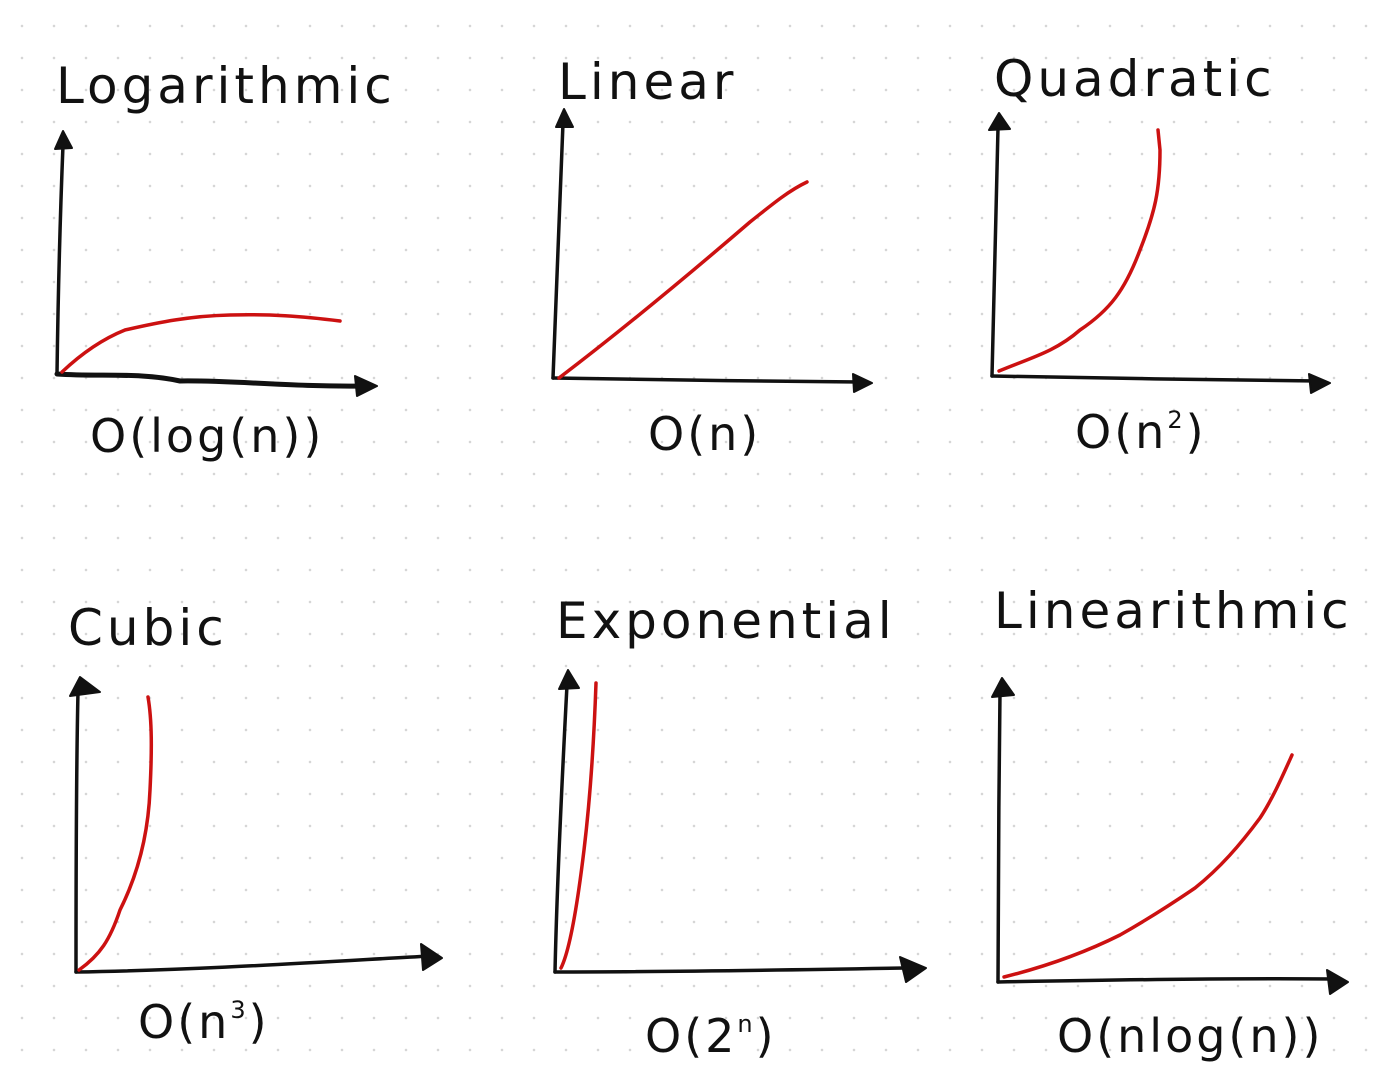 The height and width of the screenshot is (1080, 1389). What do you see at coordinates (225, 260) in the screenshot?
I see `panel-logarithmic: Logarithmic O(log(n))` at bounding box center [225, 260].